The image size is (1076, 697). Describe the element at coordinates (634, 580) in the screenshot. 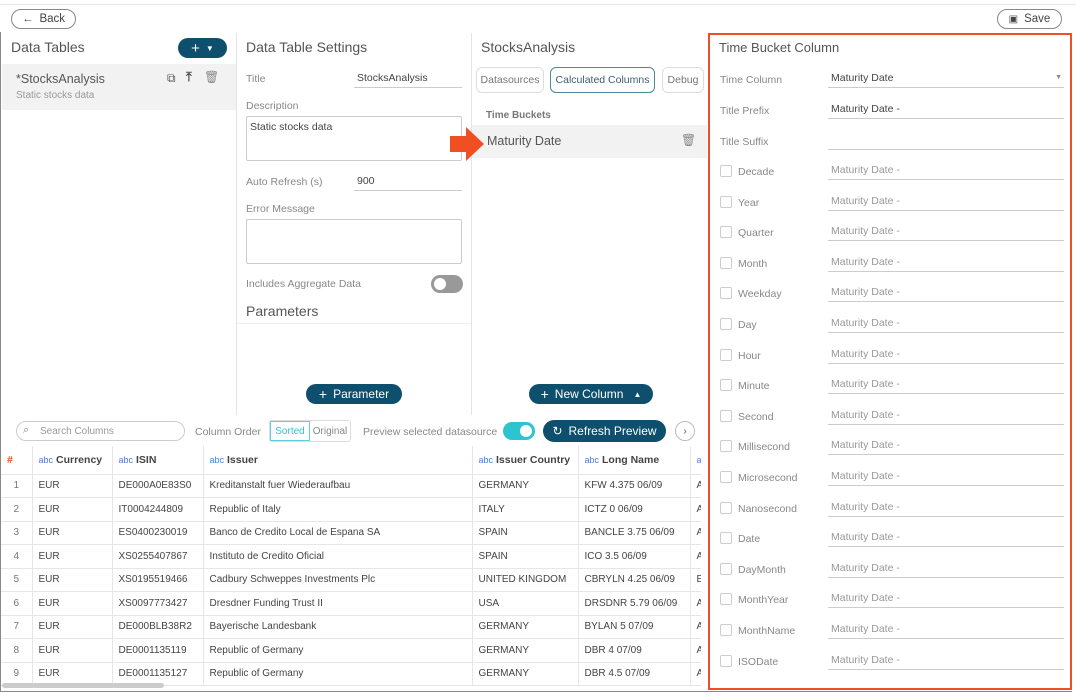

I see `table-cell: CBRYLN 4.25 06/09` at that location.